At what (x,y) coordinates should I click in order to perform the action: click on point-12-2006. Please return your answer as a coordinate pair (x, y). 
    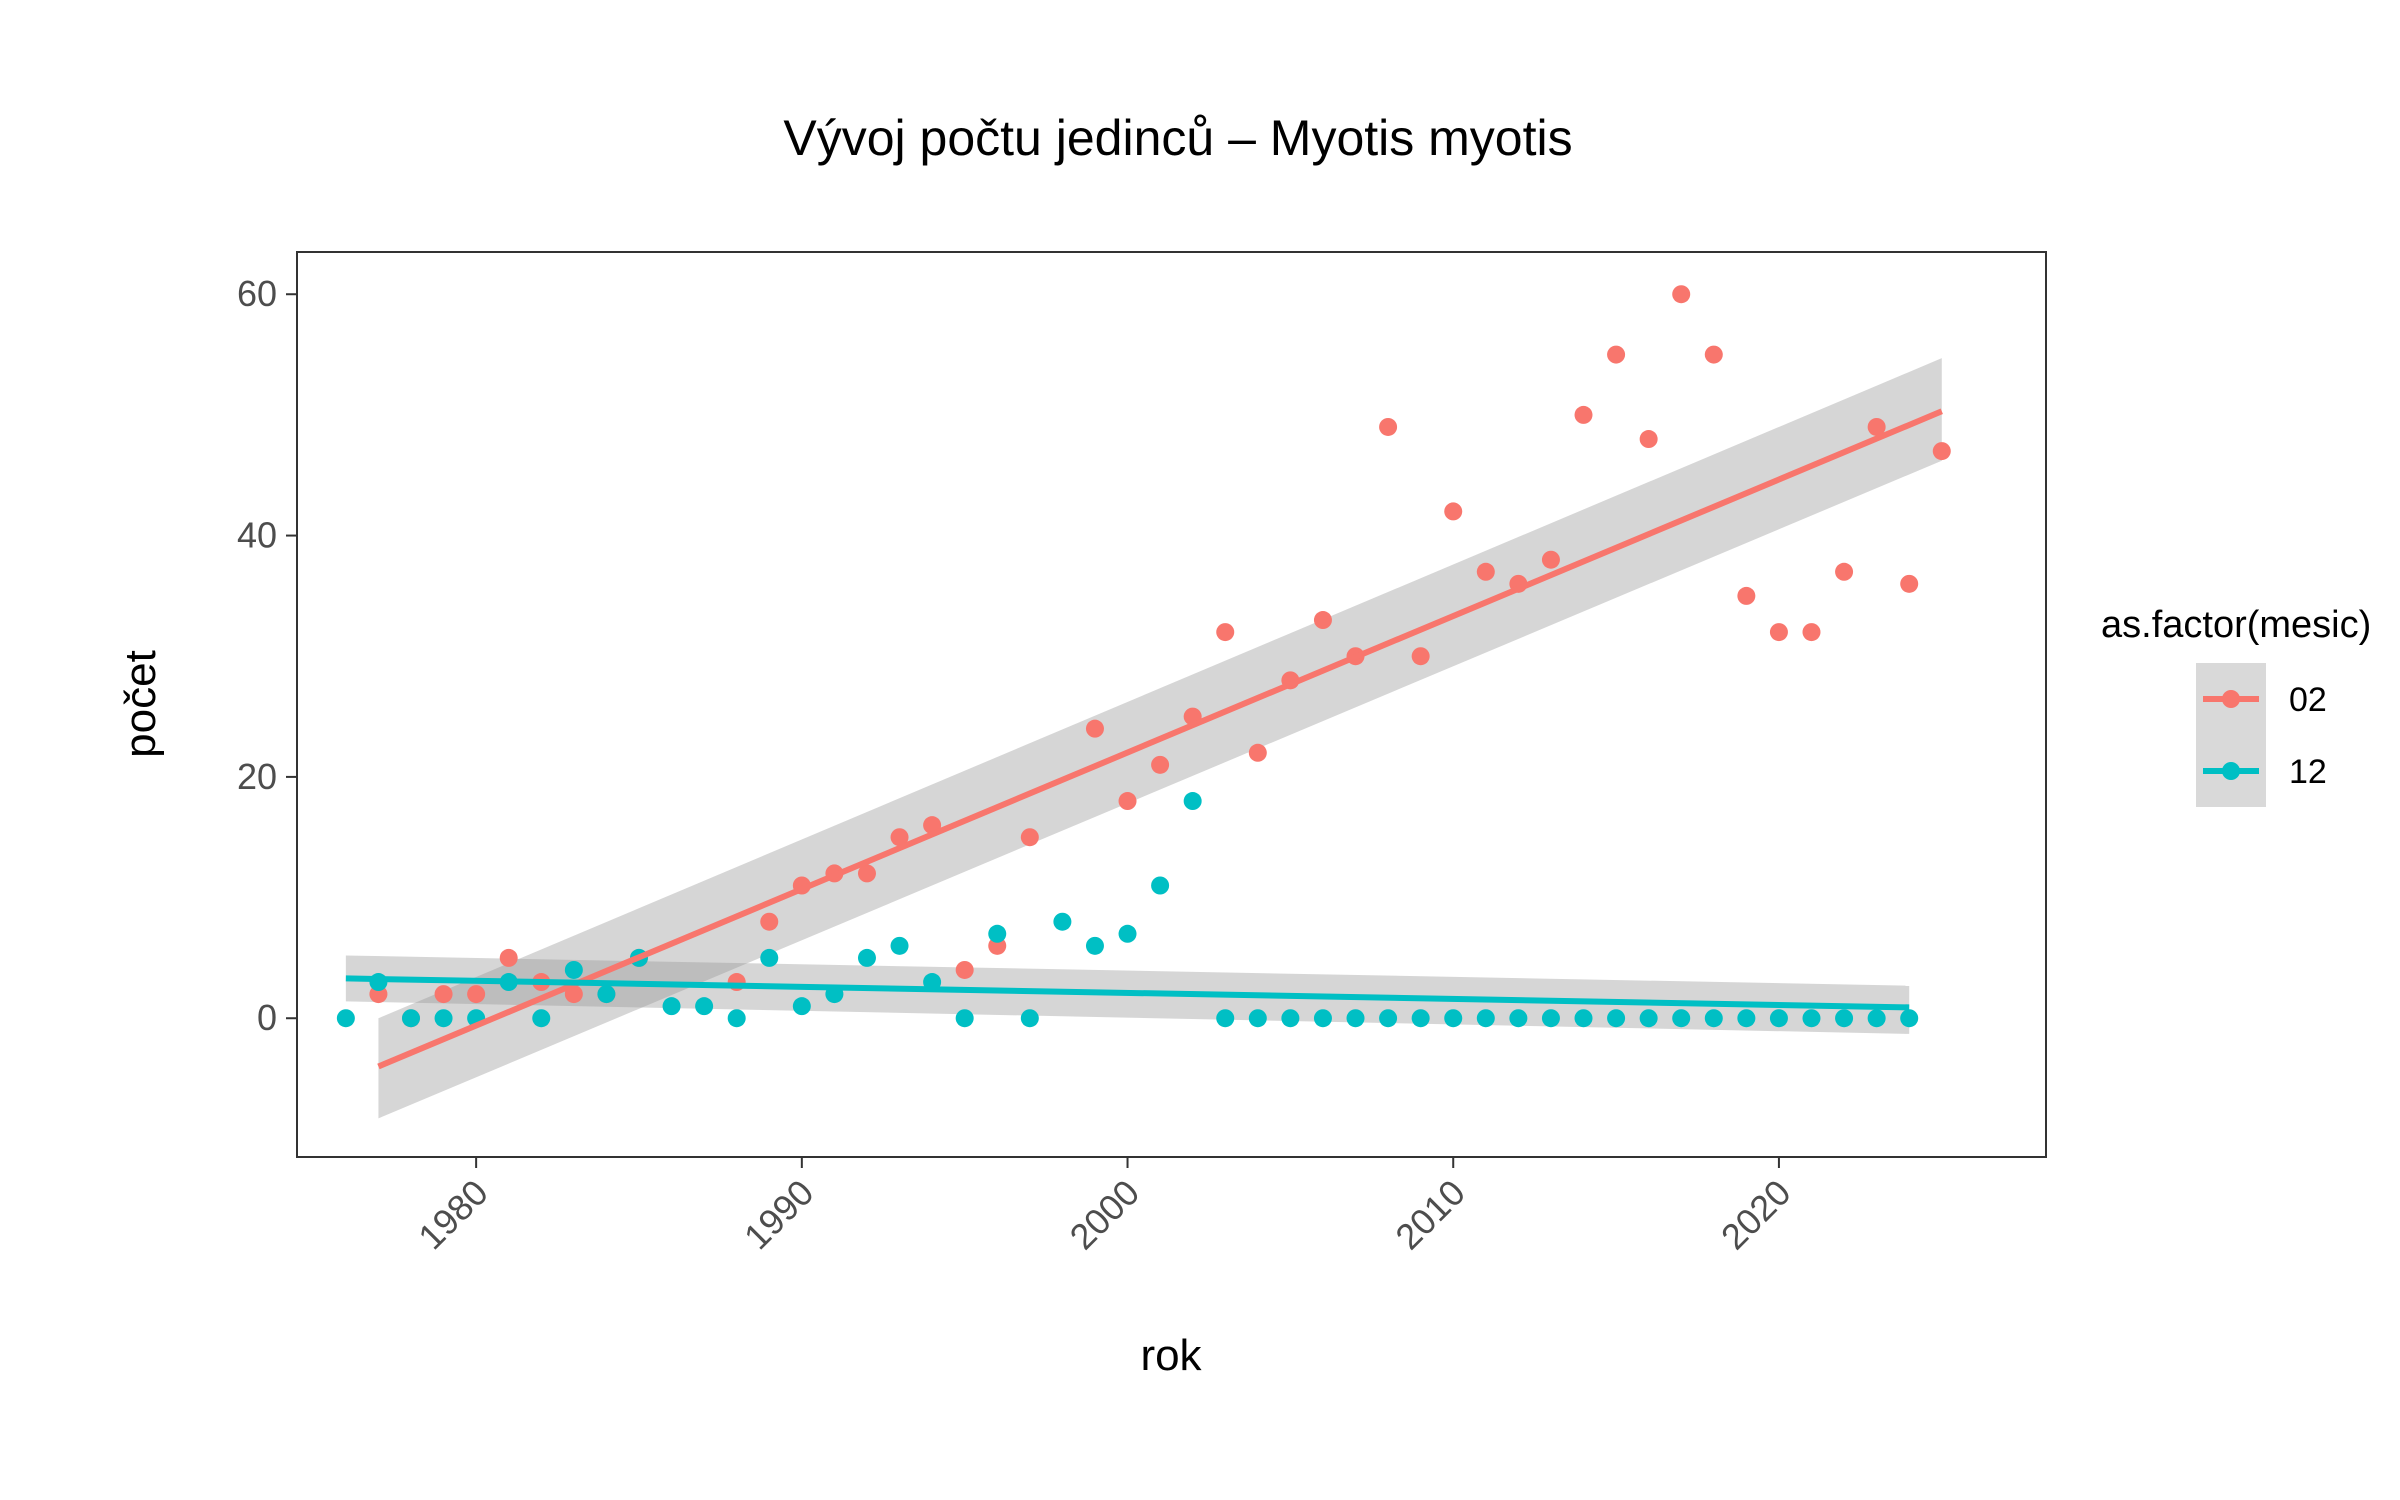
    Looking at the image, I should click on (1322, 1018).